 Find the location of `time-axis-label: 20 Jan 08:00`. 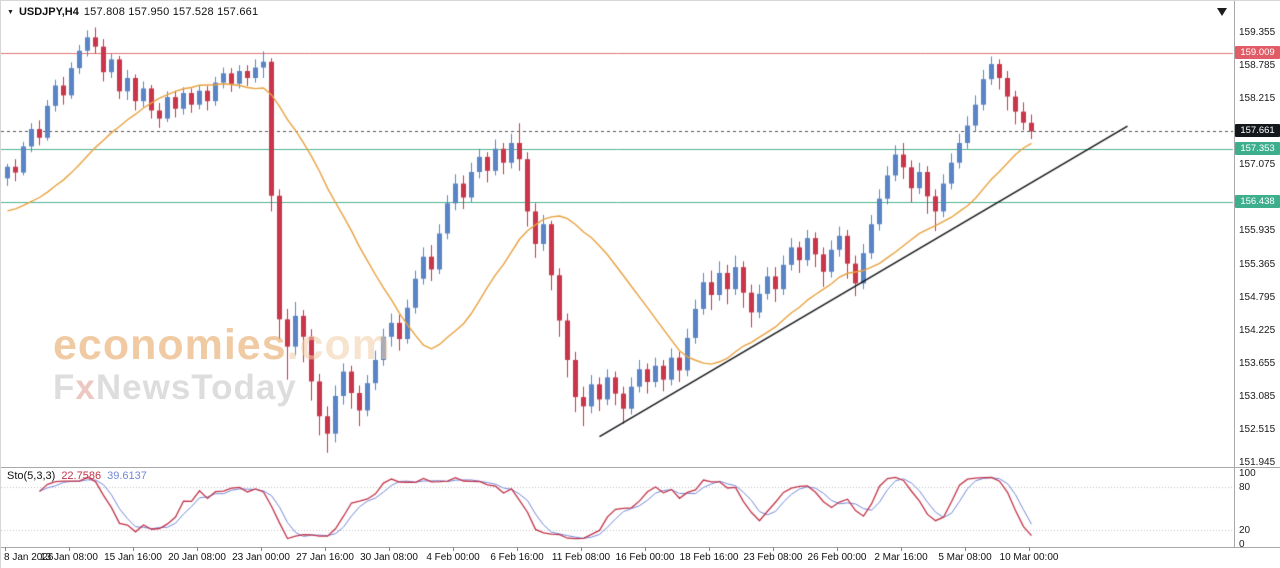

time-axis-label: 20 Jan 08:00 is located at coordinates (197, 557).